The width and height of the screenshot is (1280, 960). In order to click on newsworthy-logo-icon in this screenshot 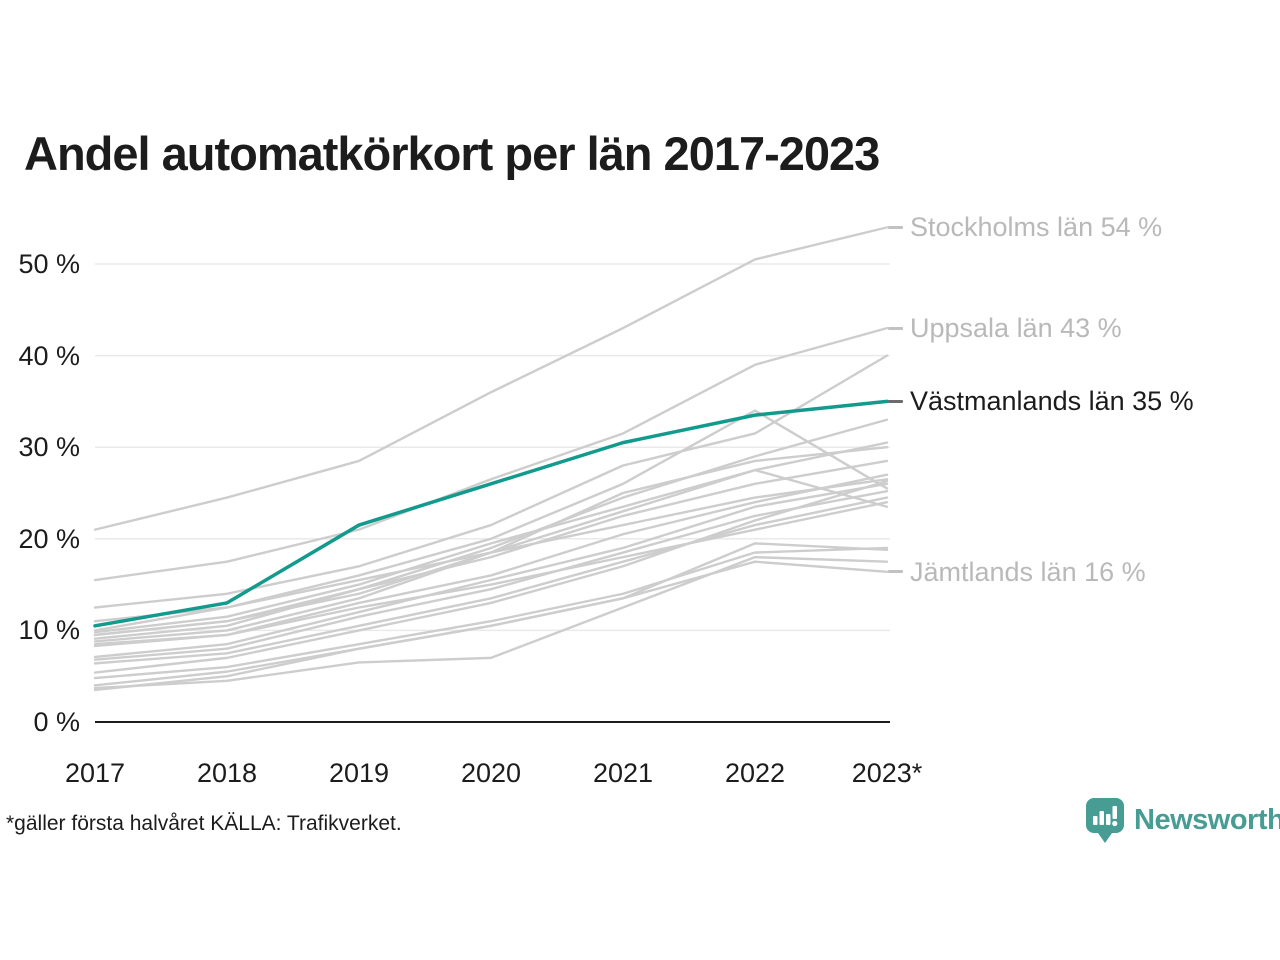, I will do `click(1105, 820)`.